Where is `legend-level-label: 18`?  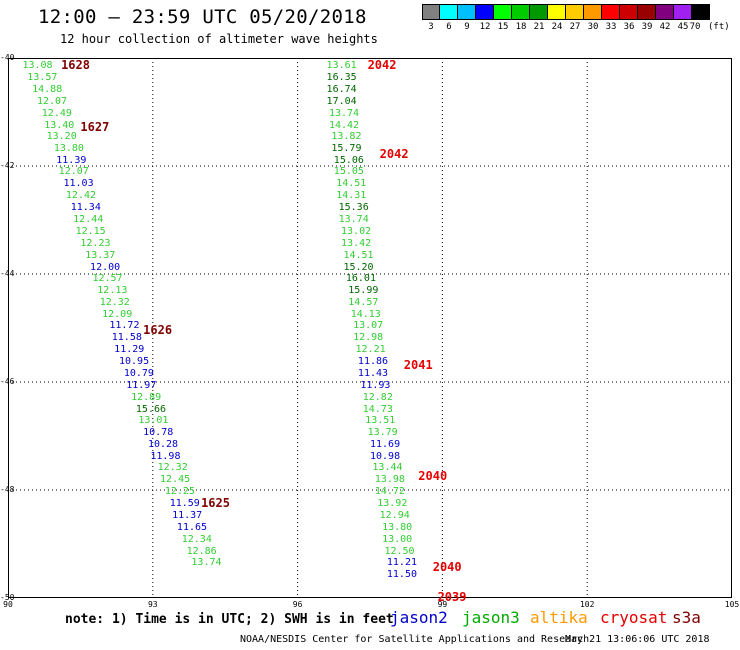 legend-level-label: 18 is located at coordinates (521, 27).